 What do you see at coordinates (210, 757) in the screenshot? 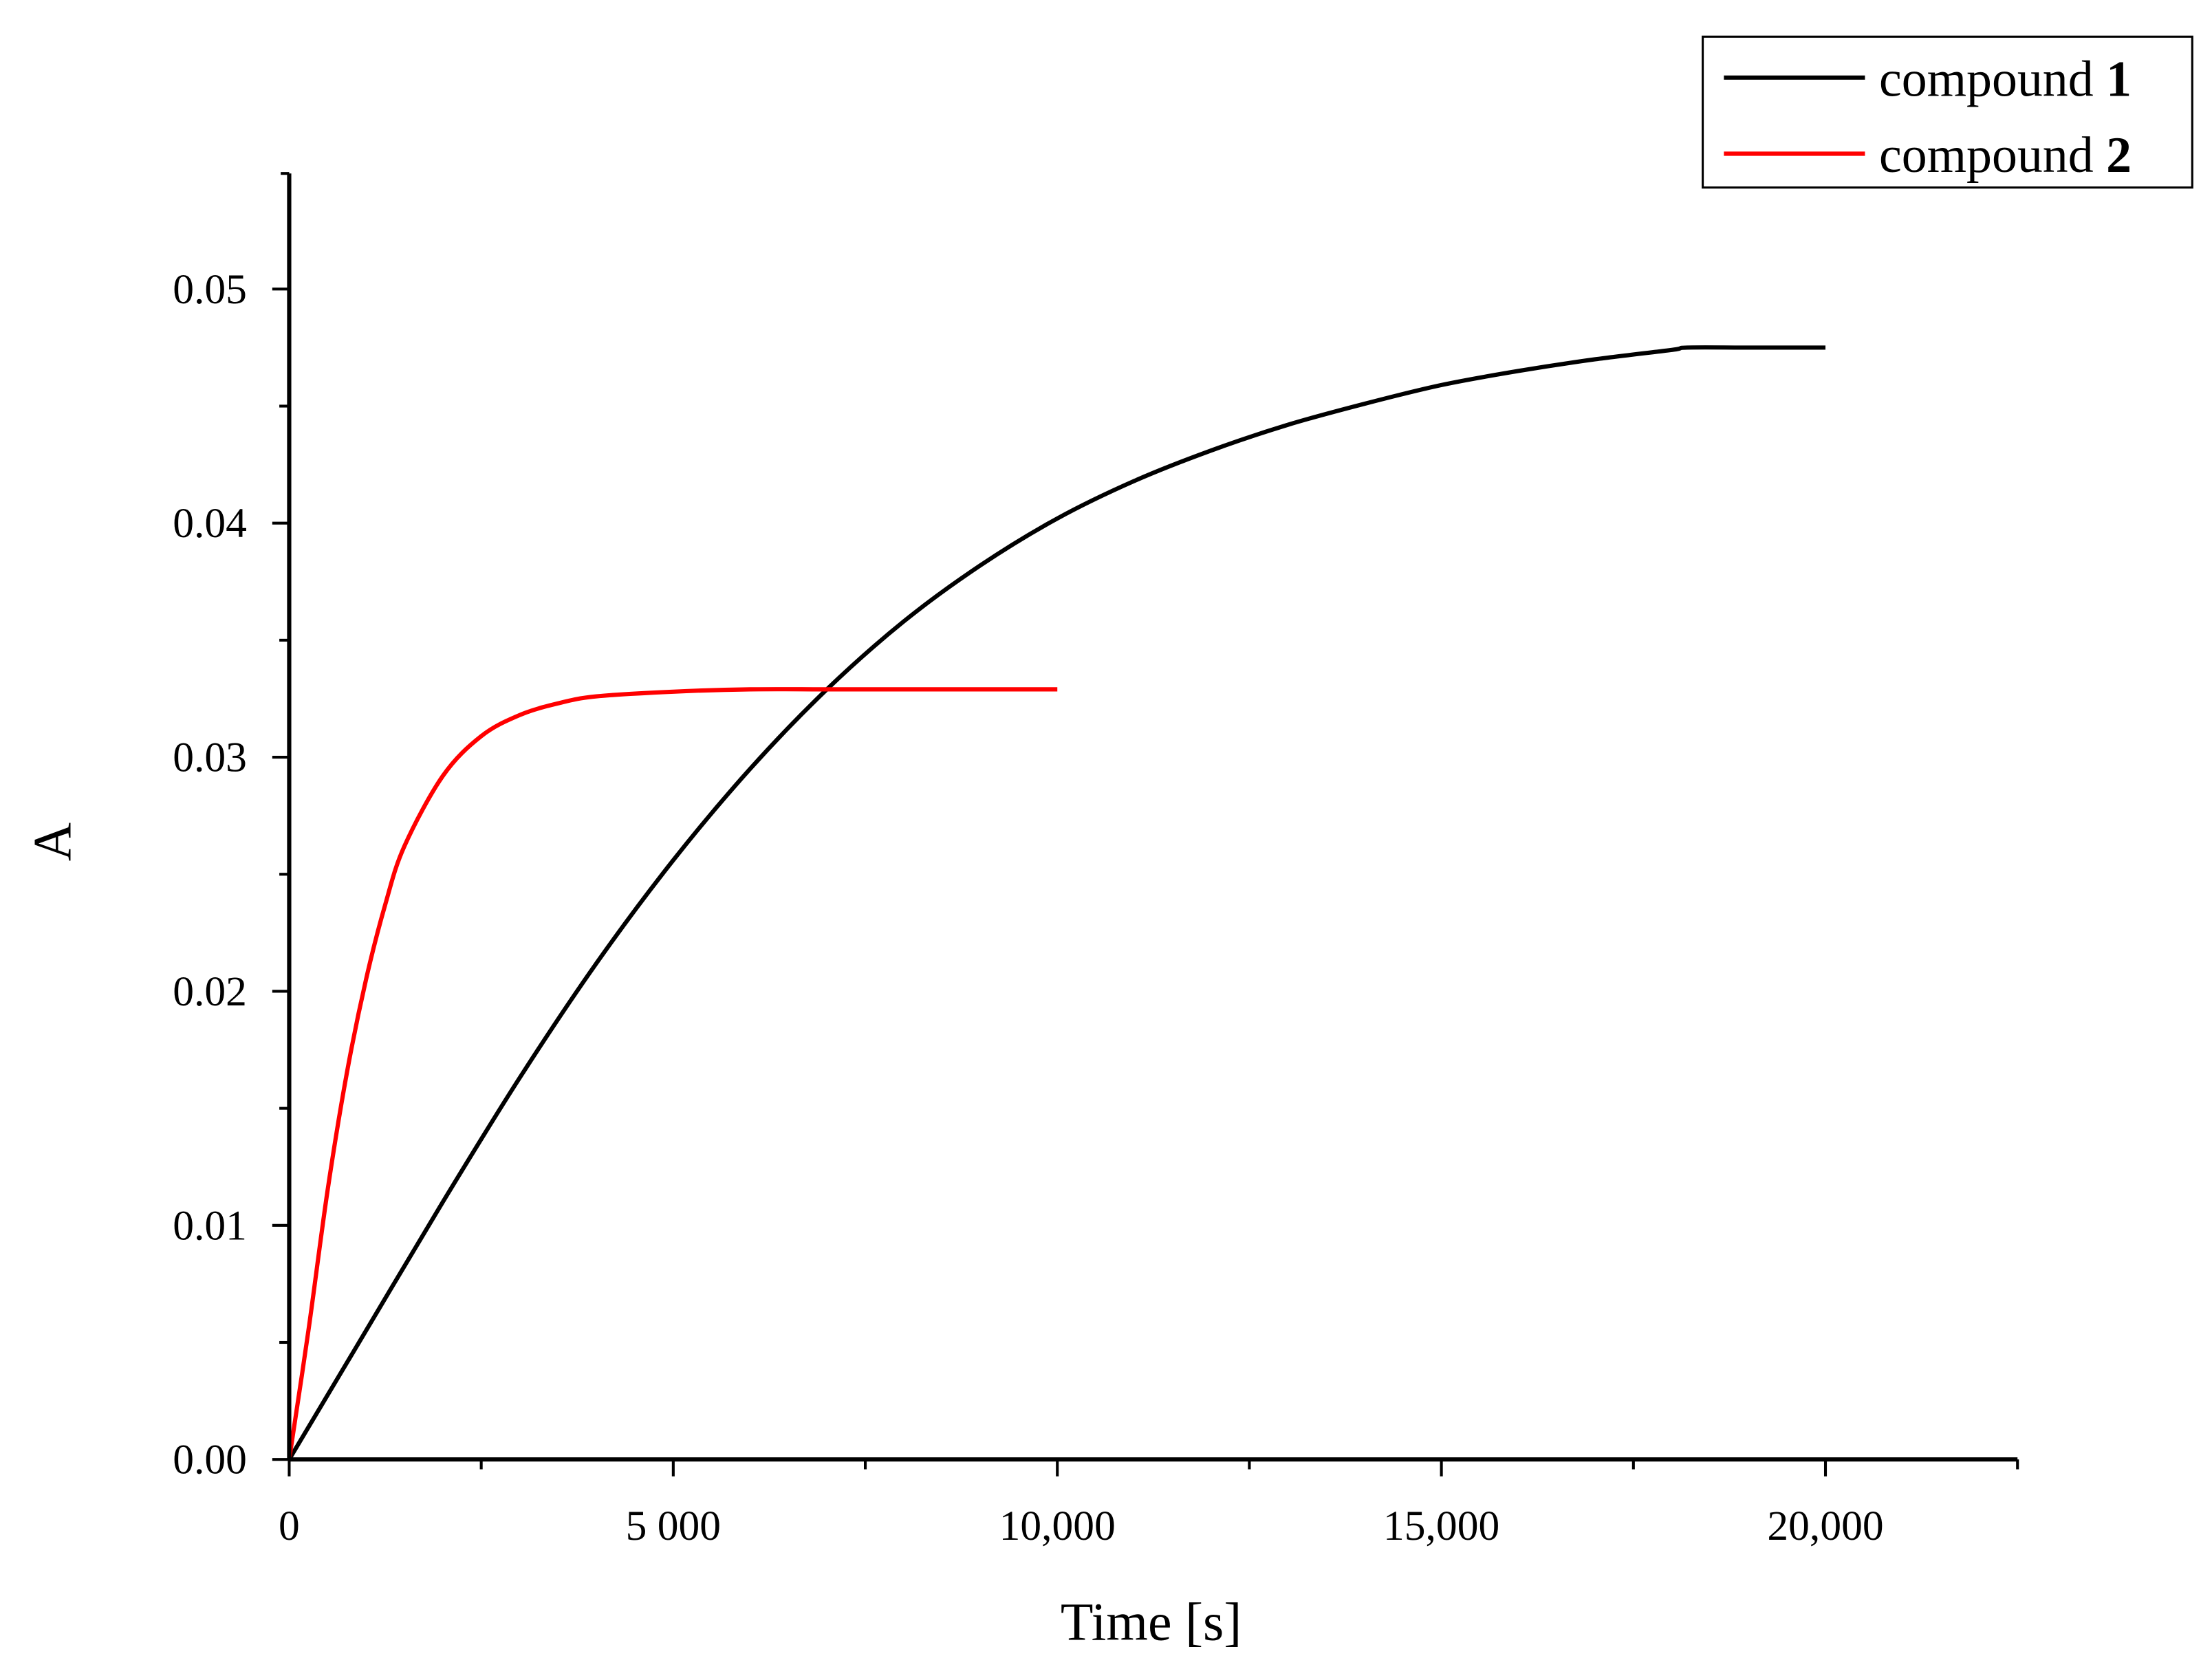
I see `y-tick-label: 0.03` at bounding box center [210, 757].